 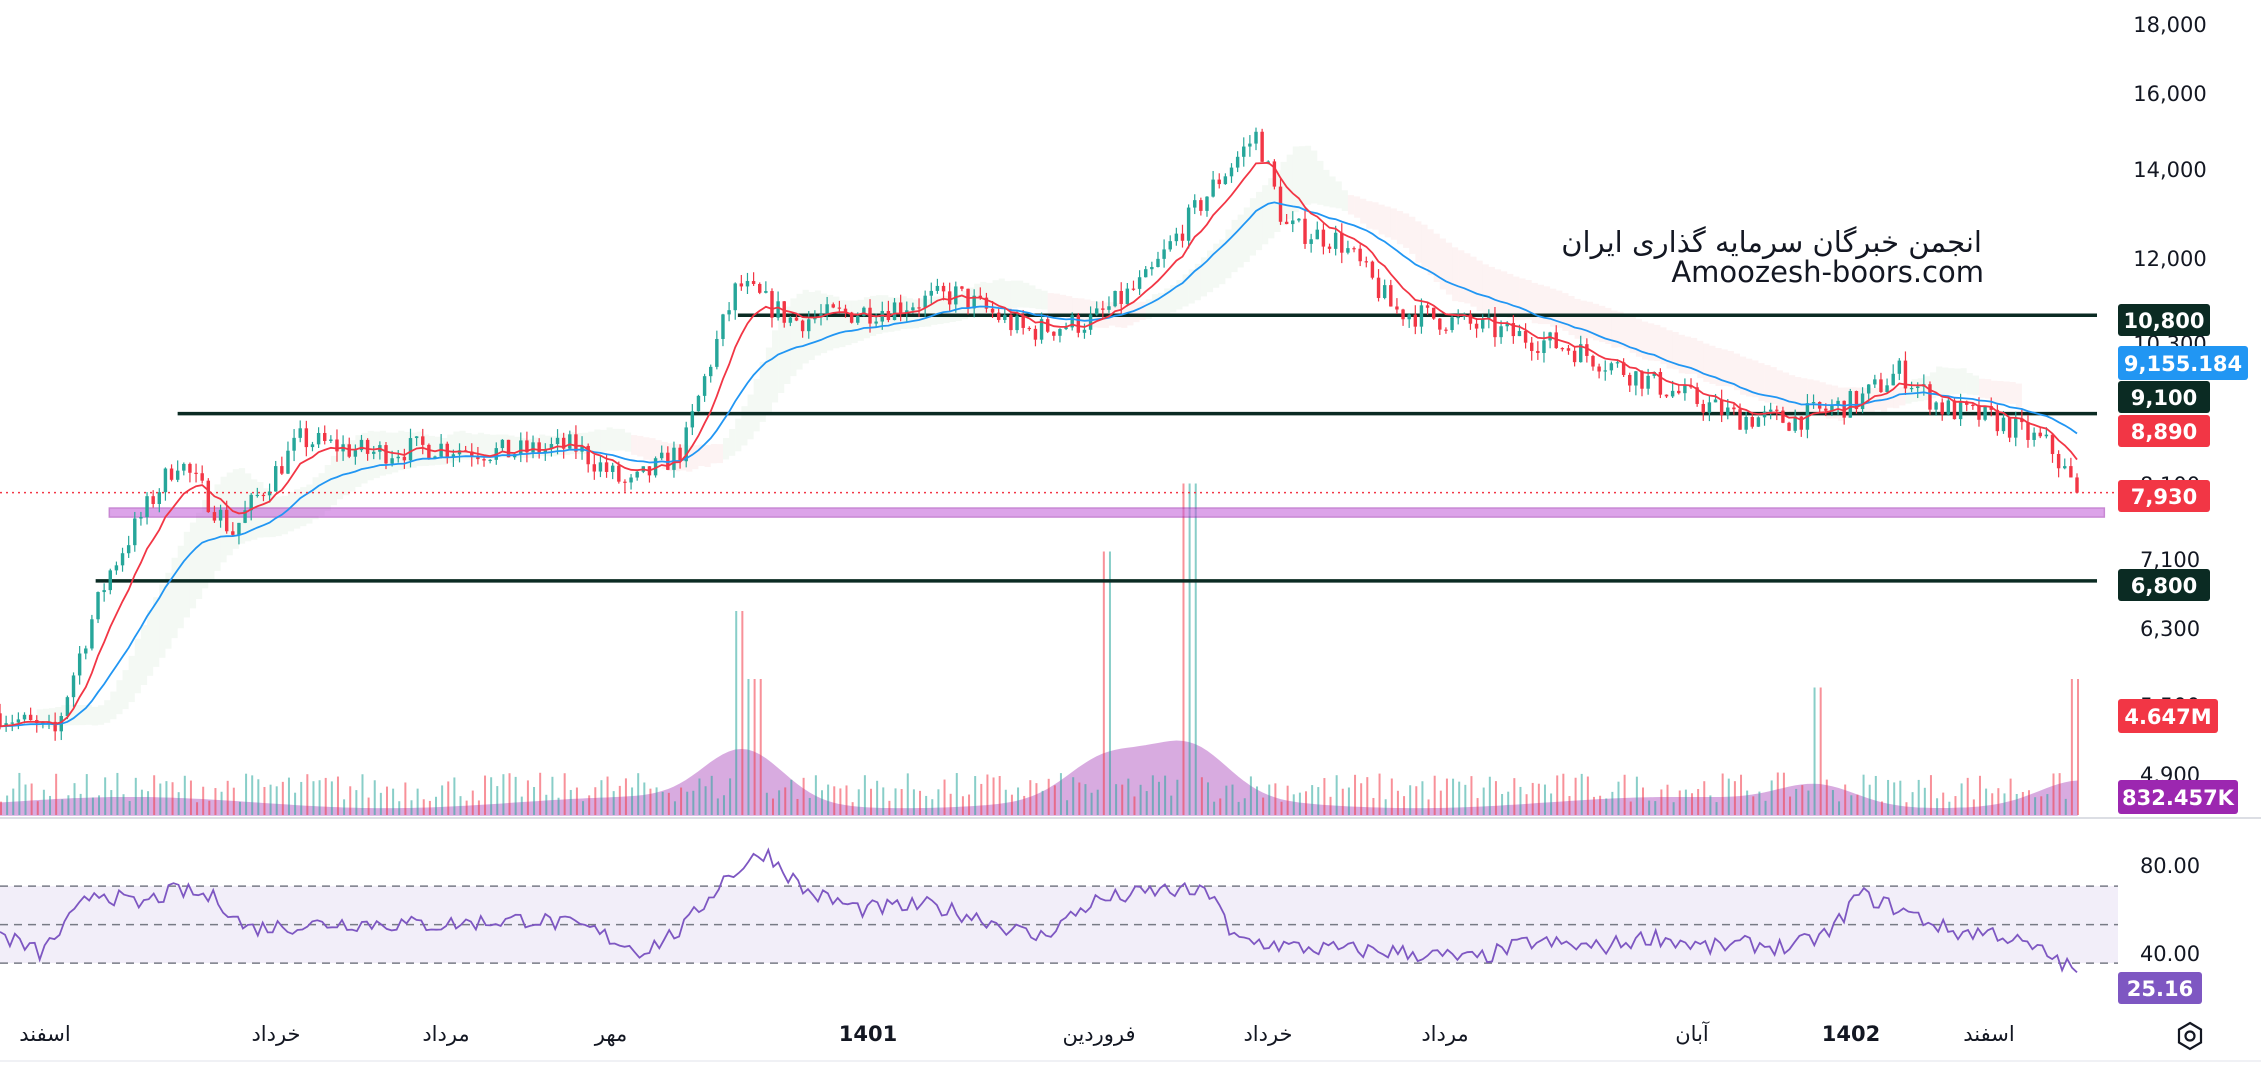 What do you see at coordinates (2190, 1036) in the screenshot?
I see `chart-settings-button` at bounding box center [2190, 1036].